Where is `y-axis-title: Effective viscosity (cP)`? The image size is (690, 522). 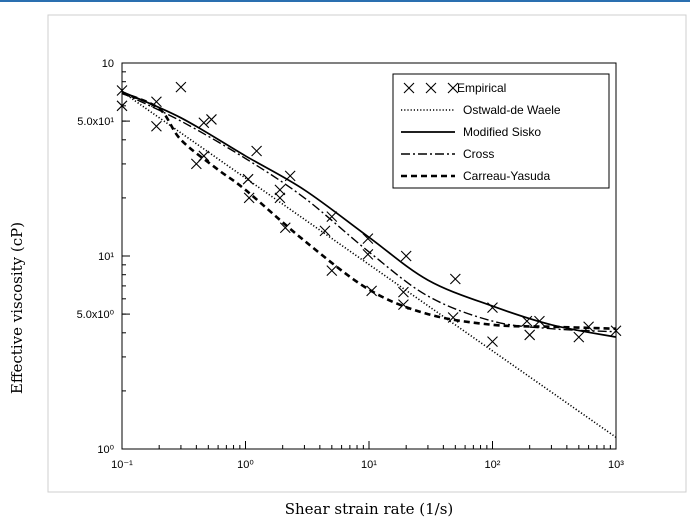 y-axis-title: Effective viscosity (cP) is located at coordinates (17, 308).